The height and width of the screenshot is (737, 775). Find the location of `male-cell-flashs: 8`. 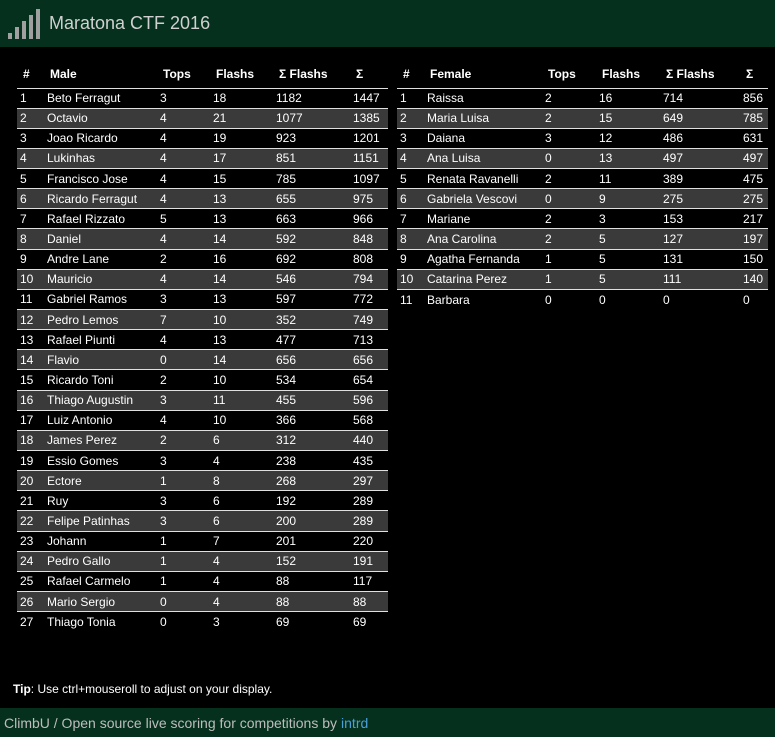

male-cell-flashs: 8 is located at coordinates (216, 480).